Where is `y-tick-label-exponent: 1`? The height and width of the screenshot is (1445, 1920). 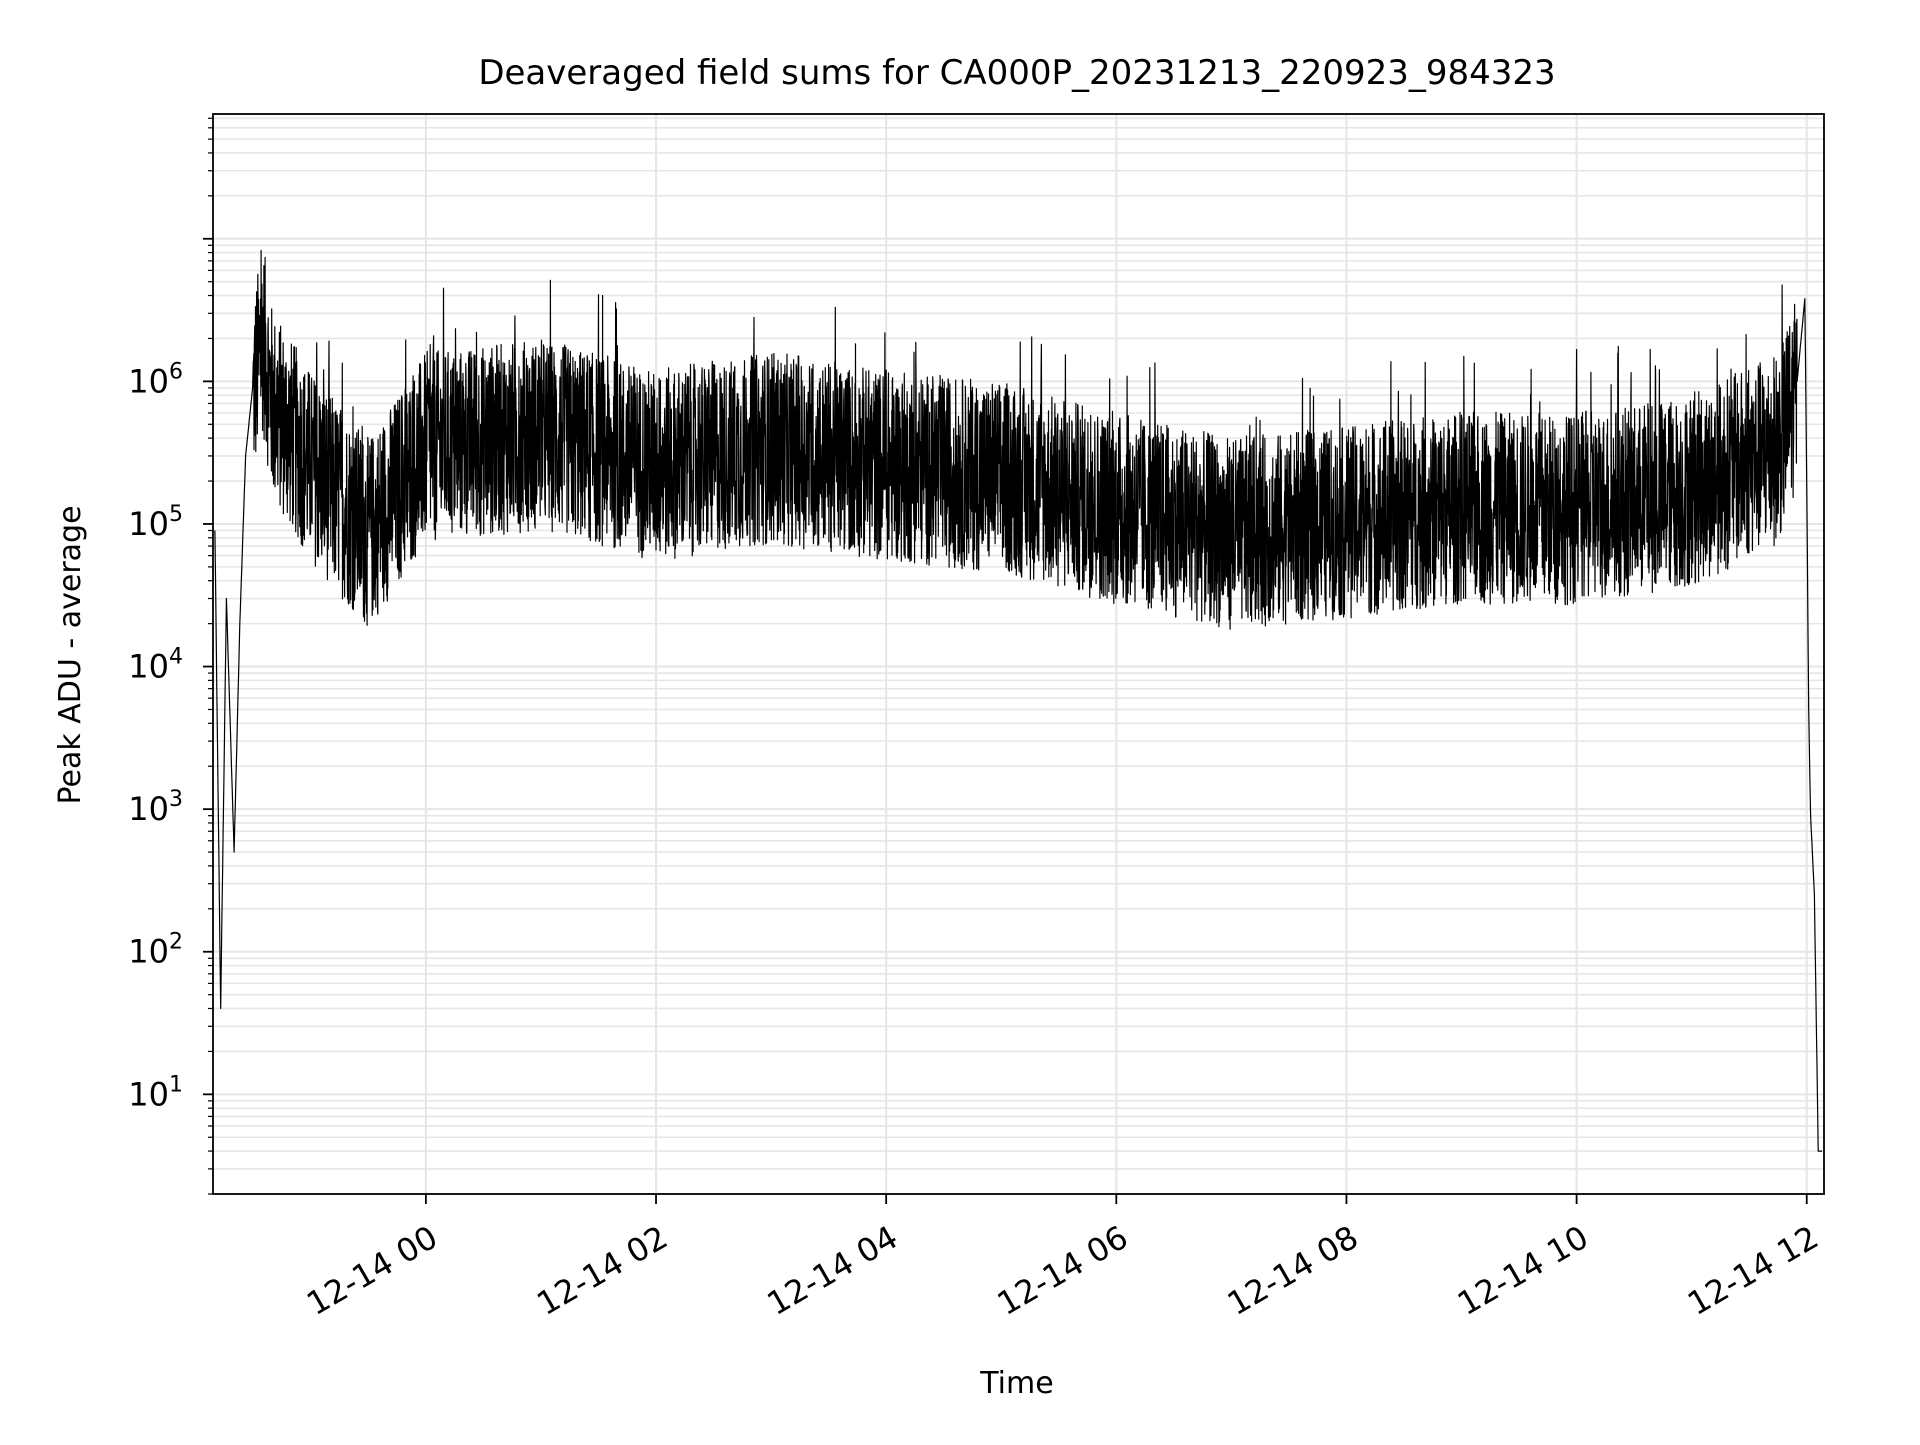
y-tick-label-exponent: 1 is located at coordinates (176, 1084).